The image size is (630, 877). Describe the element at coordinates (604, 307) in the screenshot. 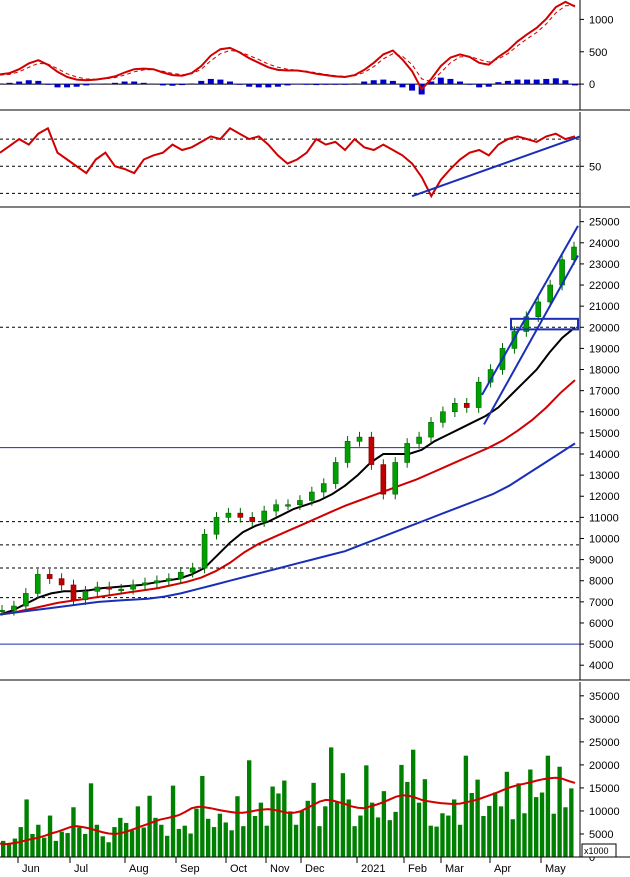

I see `y-tick-label: 21000` at that location.